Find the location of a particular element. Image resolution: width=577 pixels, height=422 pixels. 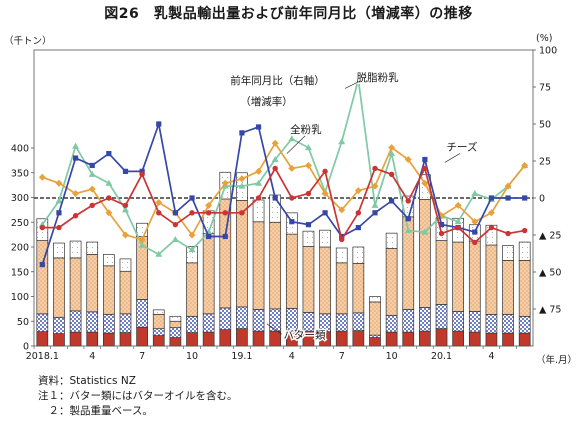

left-tick-label: 200 is located at coordinates (20, 248).